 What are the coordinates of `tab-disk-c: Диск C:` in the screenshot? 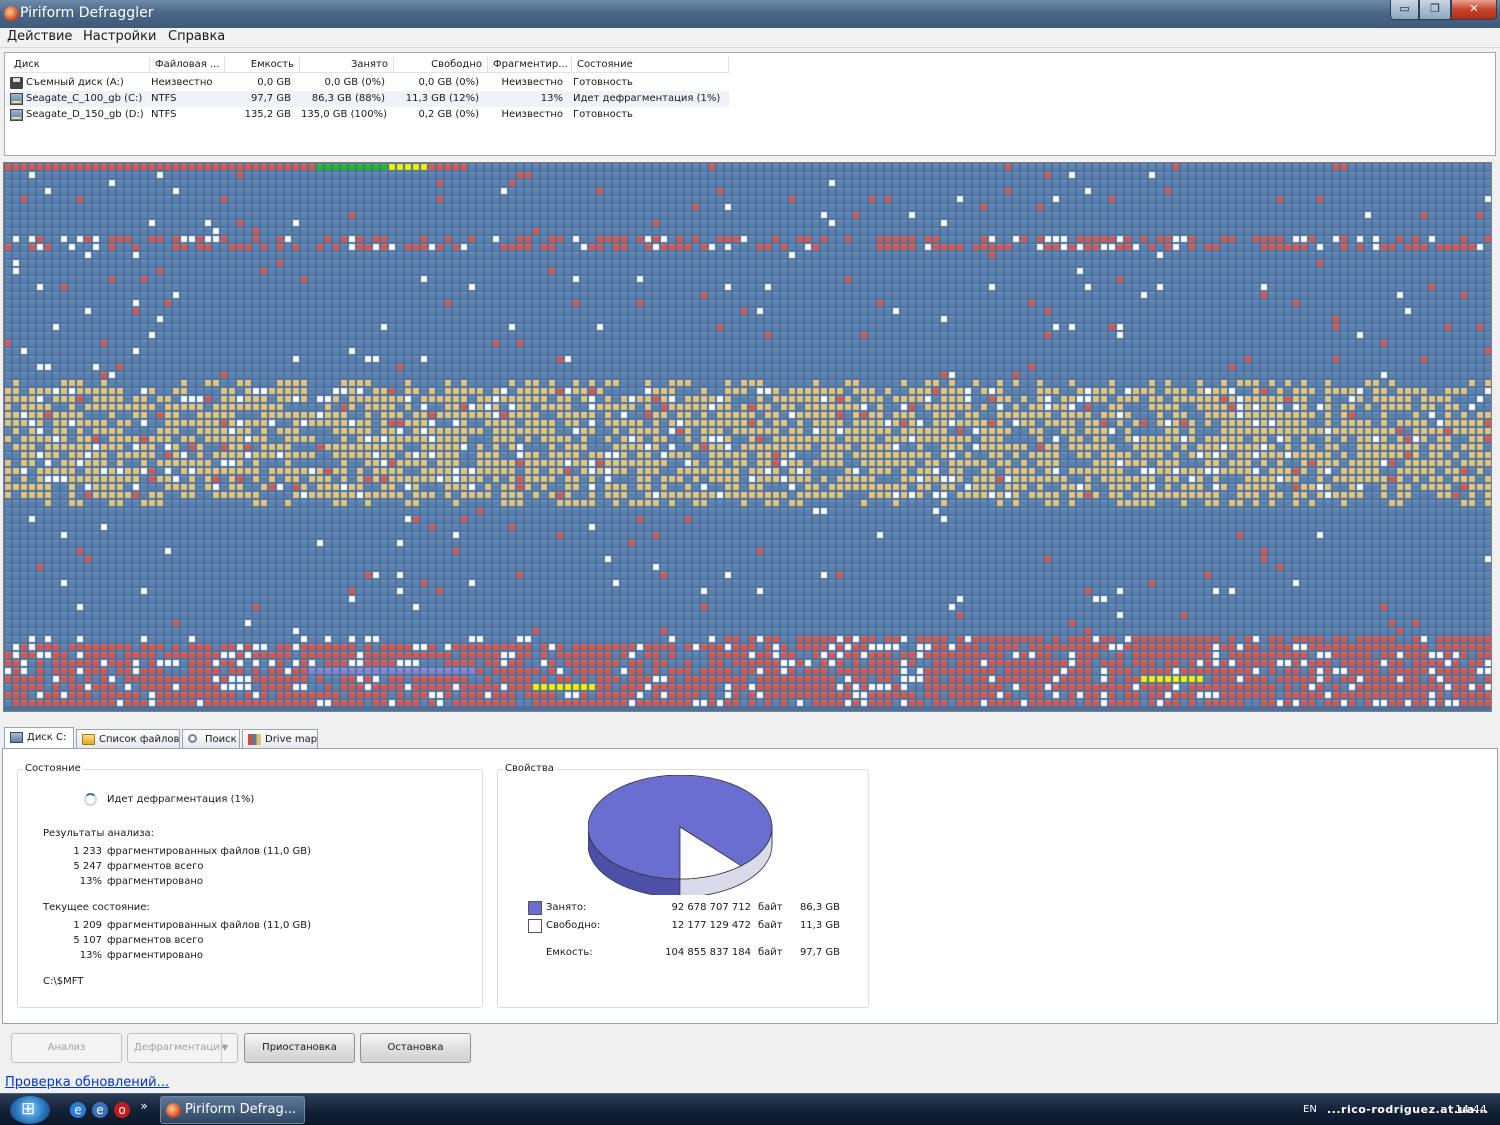 It's located at (39, 738).